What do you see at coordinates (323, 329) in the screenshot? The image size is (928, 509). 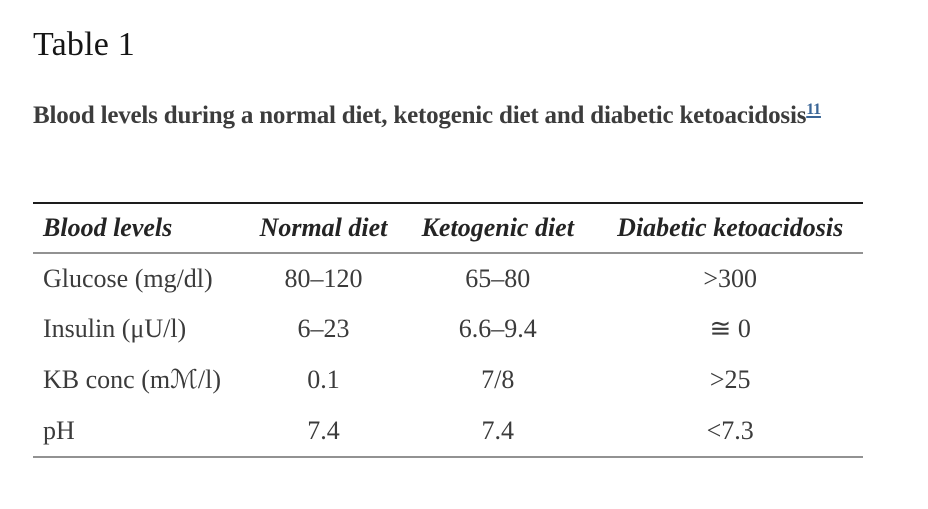 I see `cell-normal-diet: 6–23` at bounding box center [323, 329].